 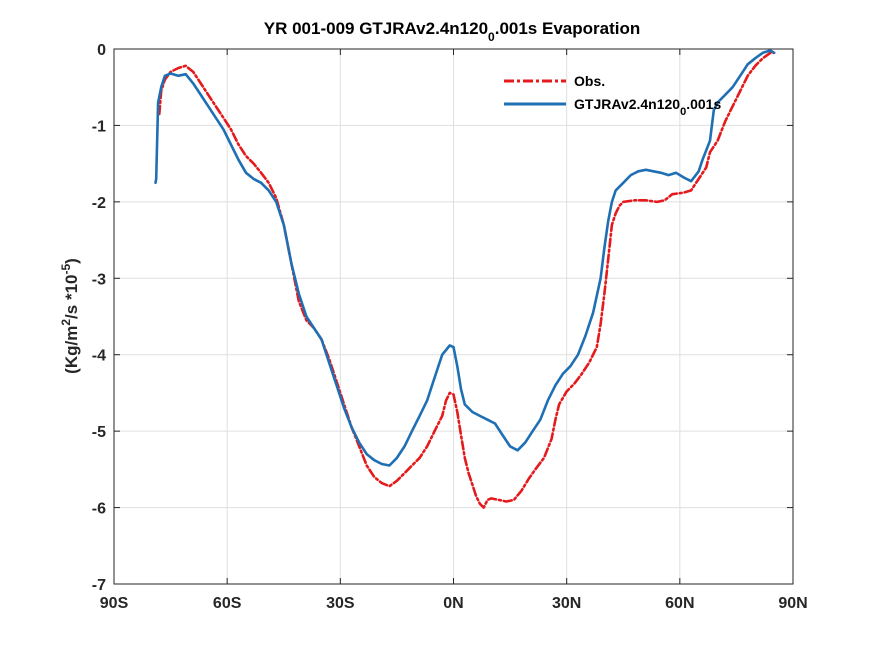 What do you see at coordinates (101, 50) in the screenshot?
I see `y-tick-label: 0` at bounding box center [101, 50].